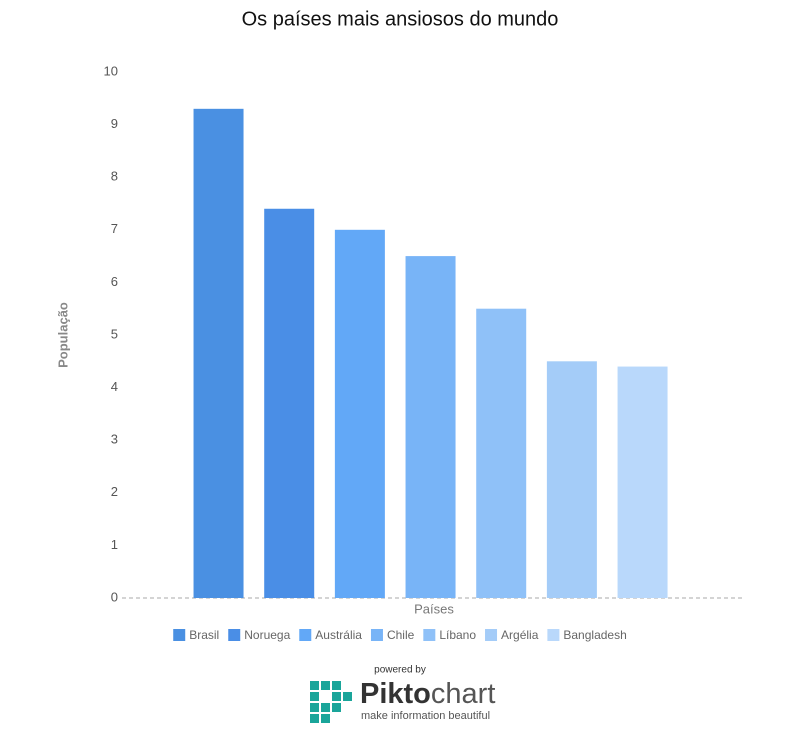 Image resolution: width=800 pixels, height=734 pixels. Describe the element at coordinates (114, 123) in the screenshot. I see `y-tick-label: 9` at that location.